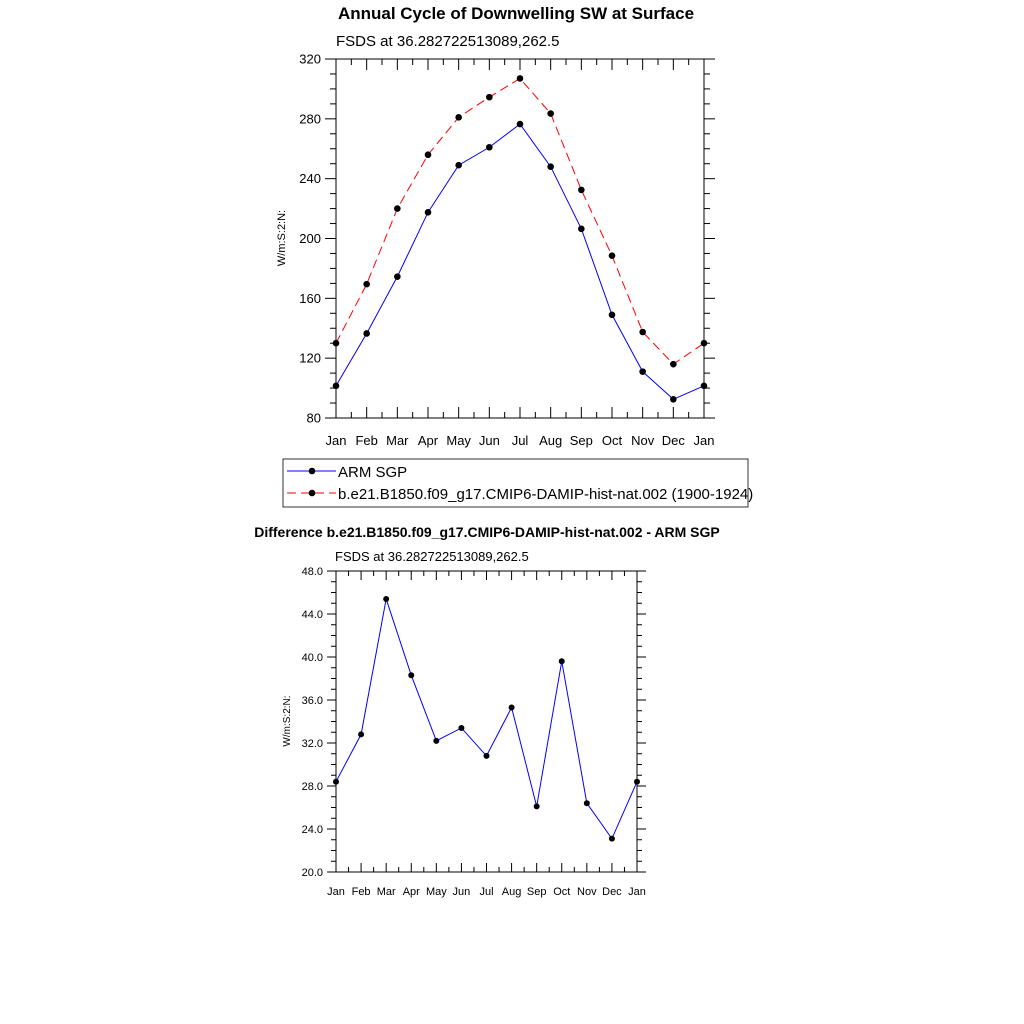  What do you see at coordinates (448, 41) in the screenshot?
I see `chart1-subtitle: FSDS at 36.282722513089,262.5` at bounding box center [448, 41].